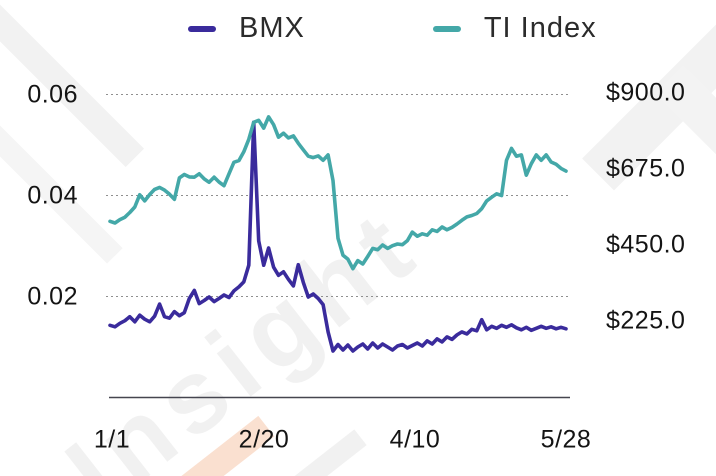 This screenshot has height=476, width=716. What do you see at coordinates (202, 28) in the screenshot?
I see `bmx-series-swatch` at bounding box center [202, 28].